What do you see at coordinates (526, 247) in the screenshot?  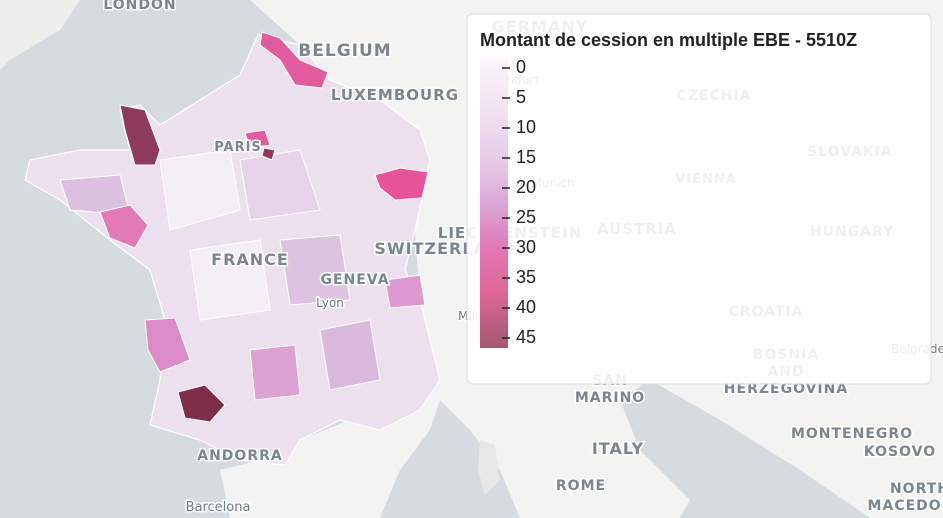 I see `legend-tick-label: 30` at bounding box center [526, 247].